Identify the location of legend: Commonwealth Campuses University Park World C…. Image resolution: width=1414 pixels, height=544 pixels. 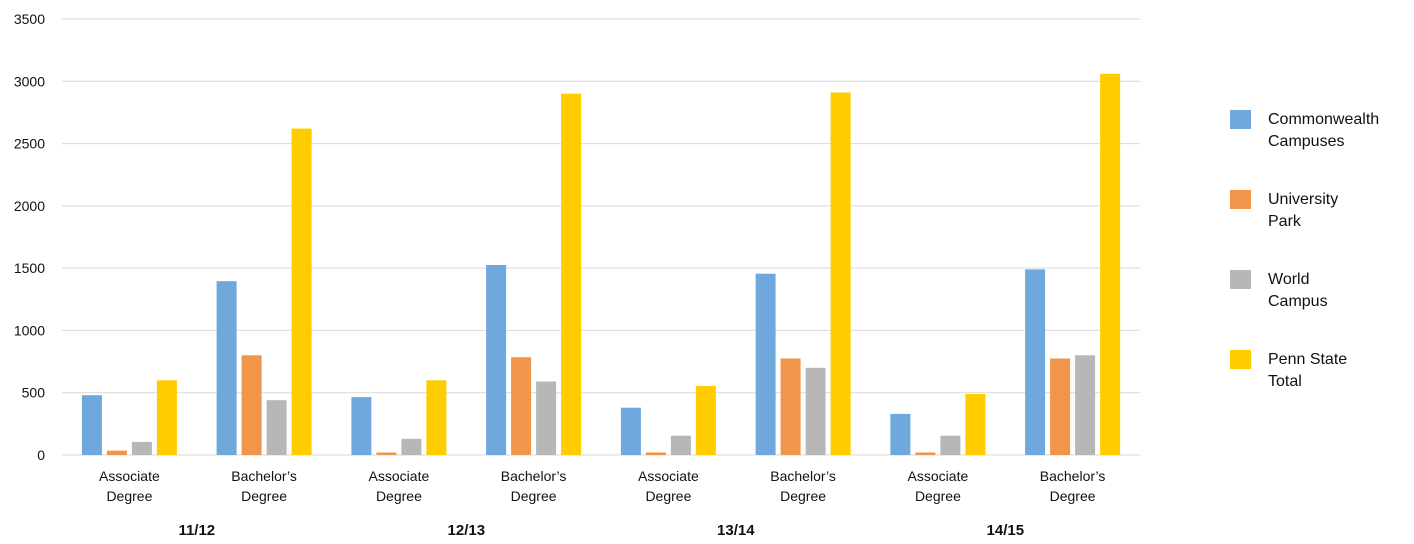
(1304, 250).